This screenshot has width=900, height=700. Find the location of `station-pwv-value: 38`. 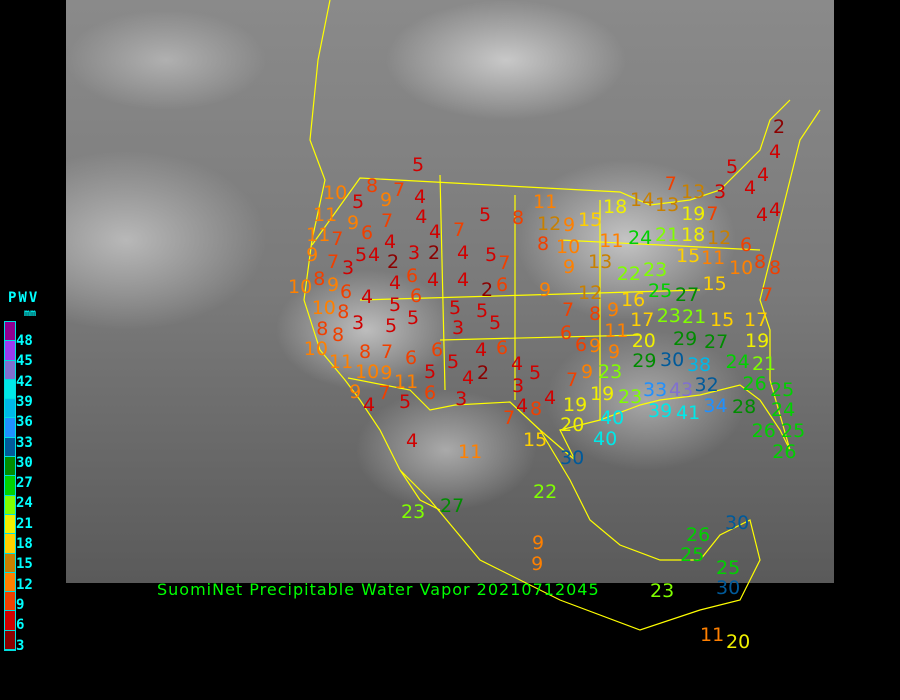

station-pwv-value: 38 is located at coordinates (699, 364).